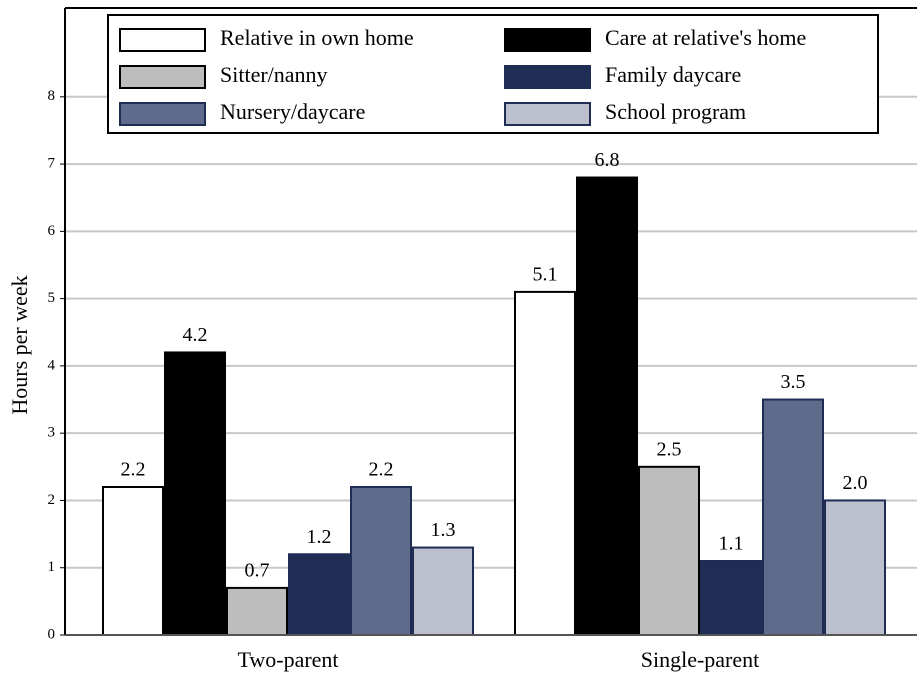  What do you see at coordinates (52, 634) in the screenshot?
I see `y-tick-label: 0` at bounding box center [52, 634].